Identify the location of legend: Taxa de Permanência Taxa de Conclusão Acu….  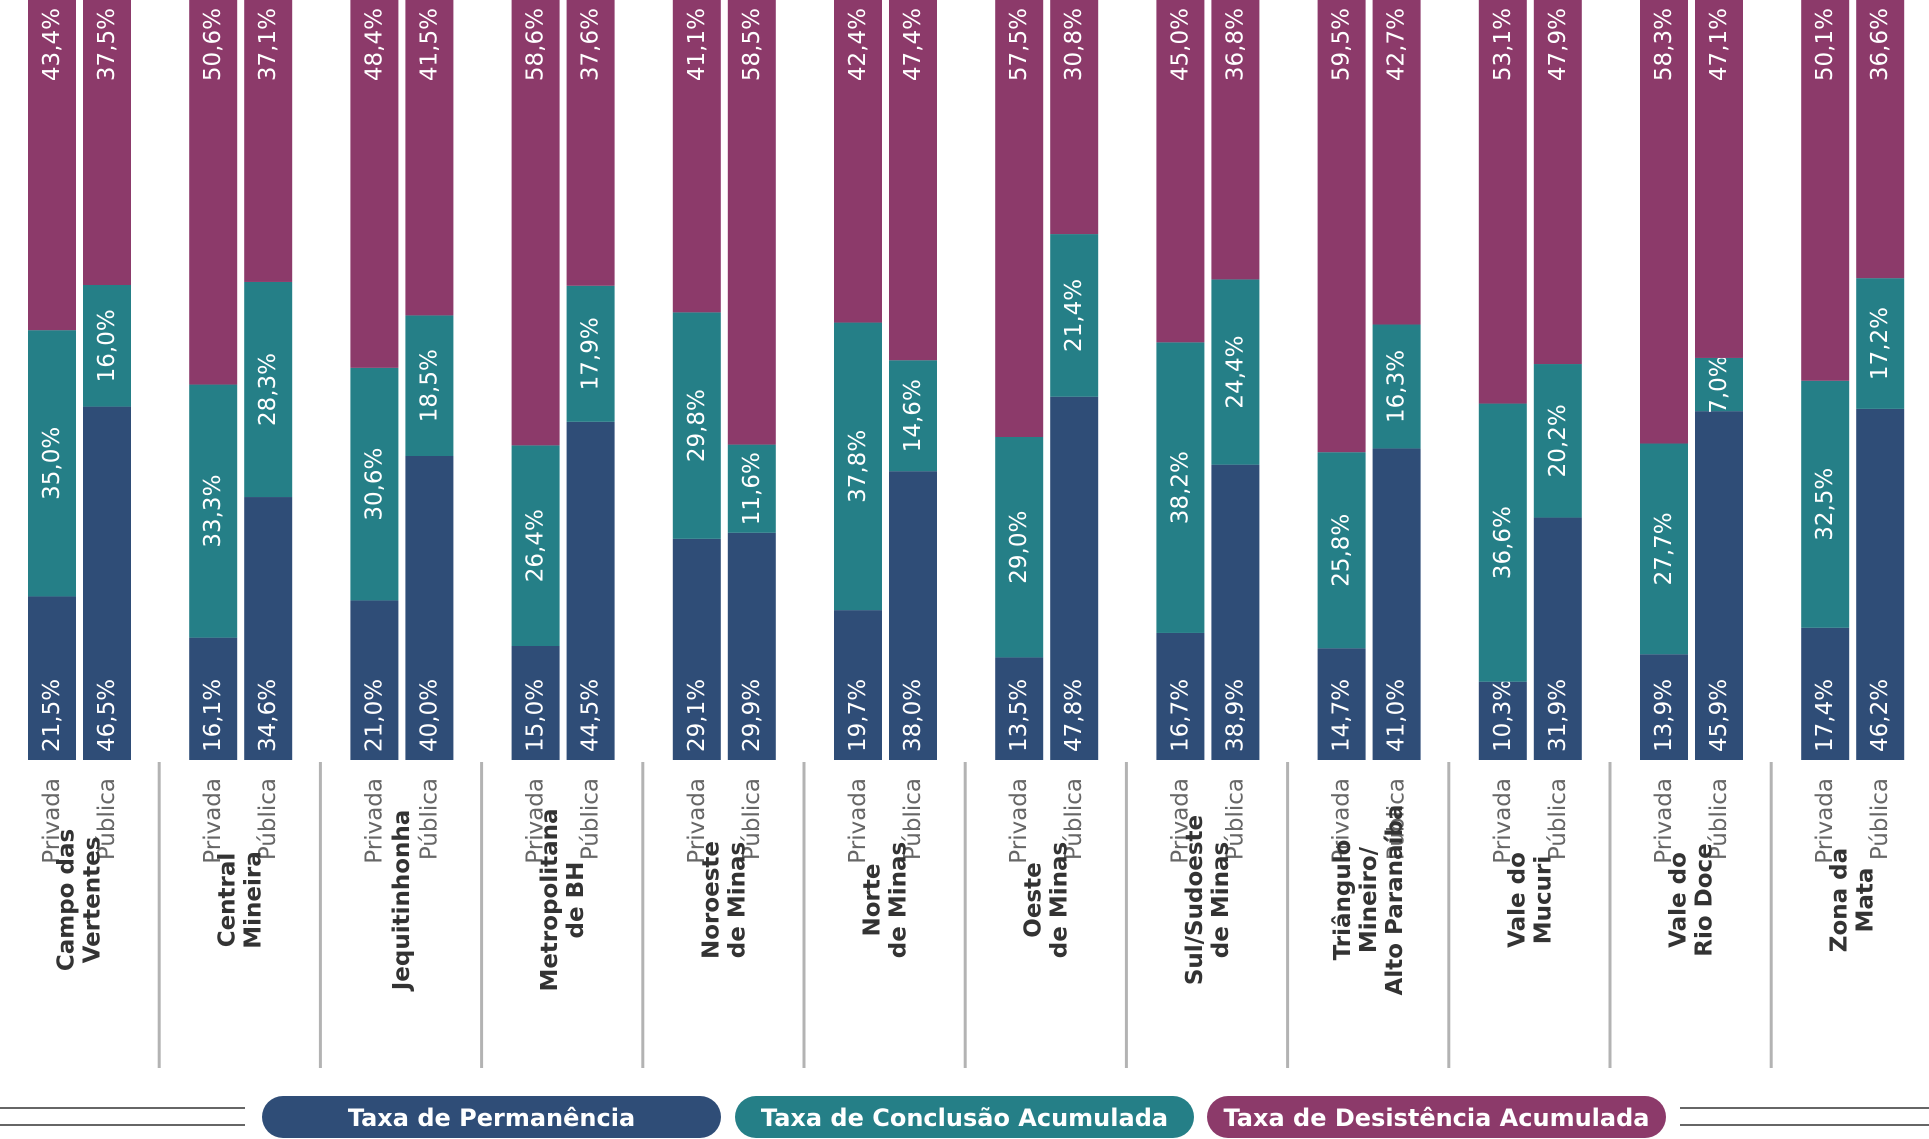
(964, 1117).